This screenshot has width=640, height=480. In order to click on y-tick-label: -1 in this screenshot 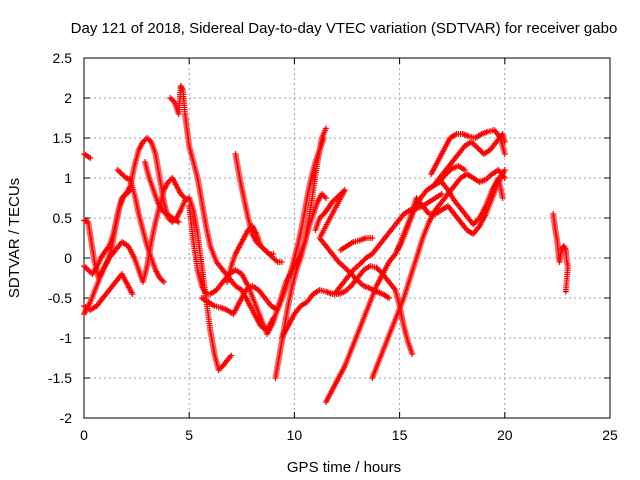, I will do `click(66, 338)`.